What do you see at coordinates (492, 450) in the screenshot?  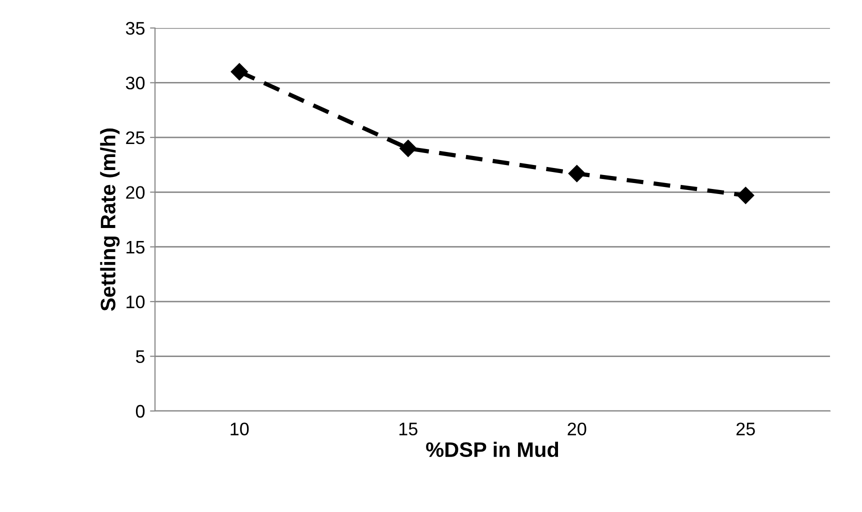 I see `x-axis-title: %DSP in Mud` at bounding box center [492, 450].